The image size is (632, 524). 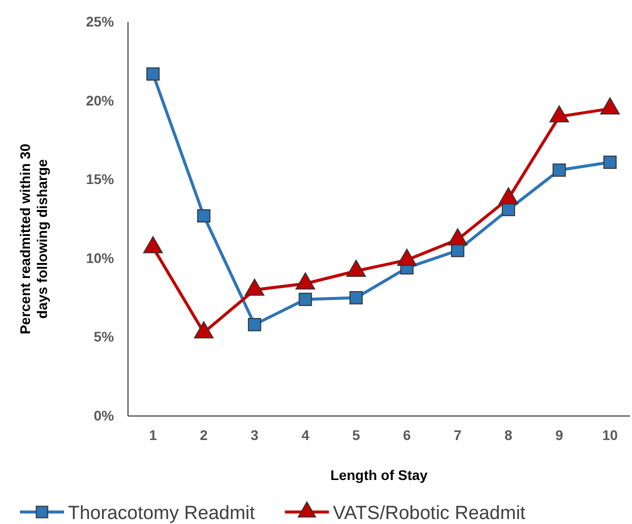 I want to click on x-tick-label: 6, so click(x=406, y=434).